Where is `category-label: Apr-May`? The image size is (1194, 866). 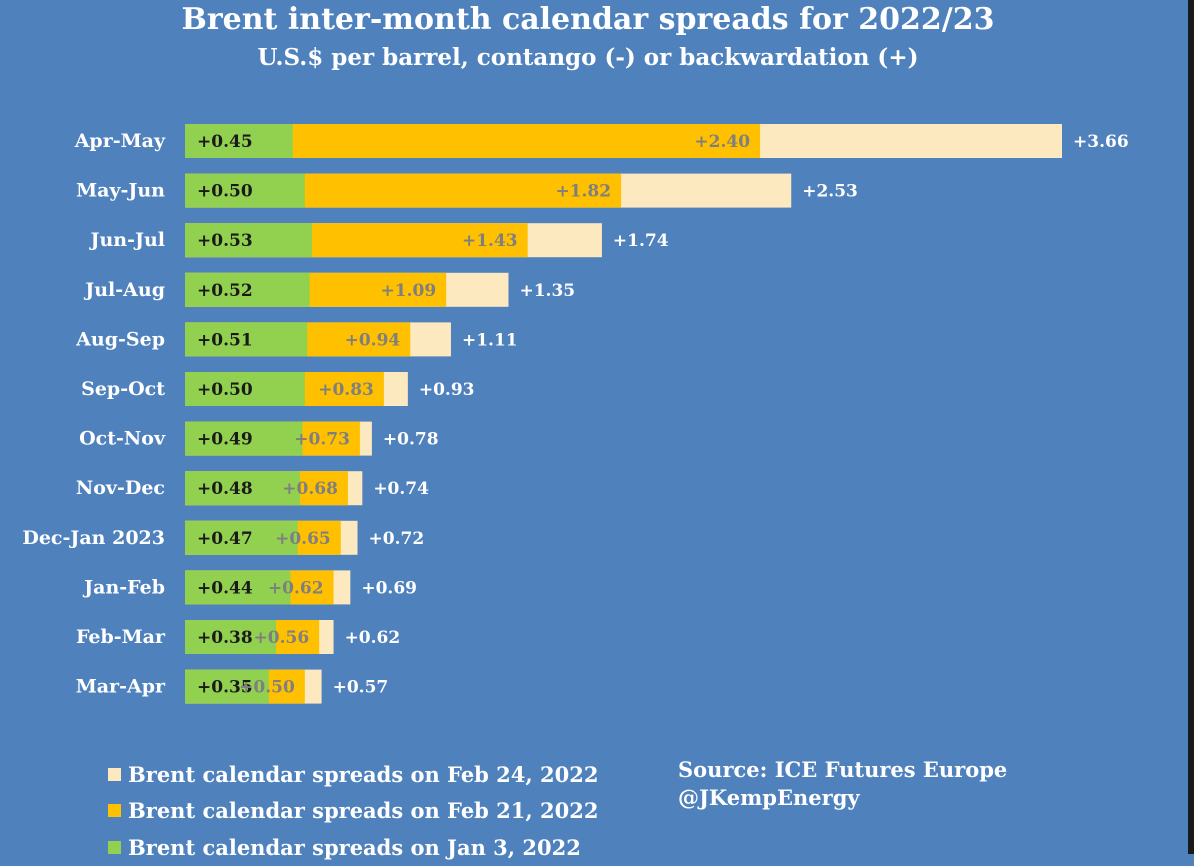
category-label: Apr-May is located at coordinates (120, 141).